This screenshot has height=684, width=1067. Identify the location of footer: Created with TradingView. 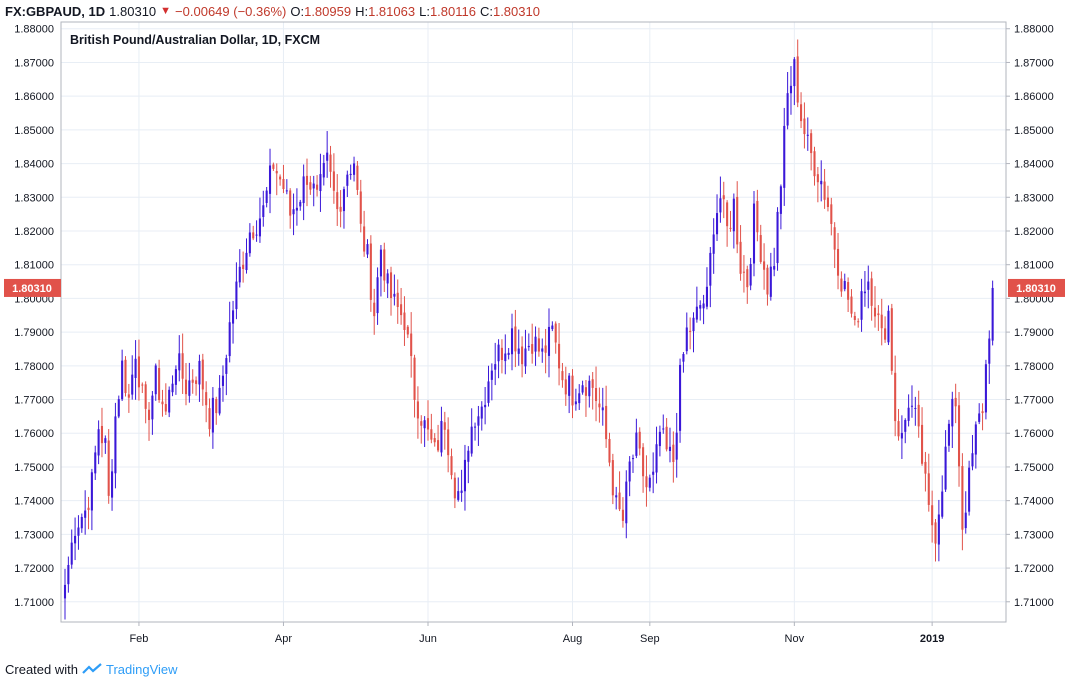
(91, 669).